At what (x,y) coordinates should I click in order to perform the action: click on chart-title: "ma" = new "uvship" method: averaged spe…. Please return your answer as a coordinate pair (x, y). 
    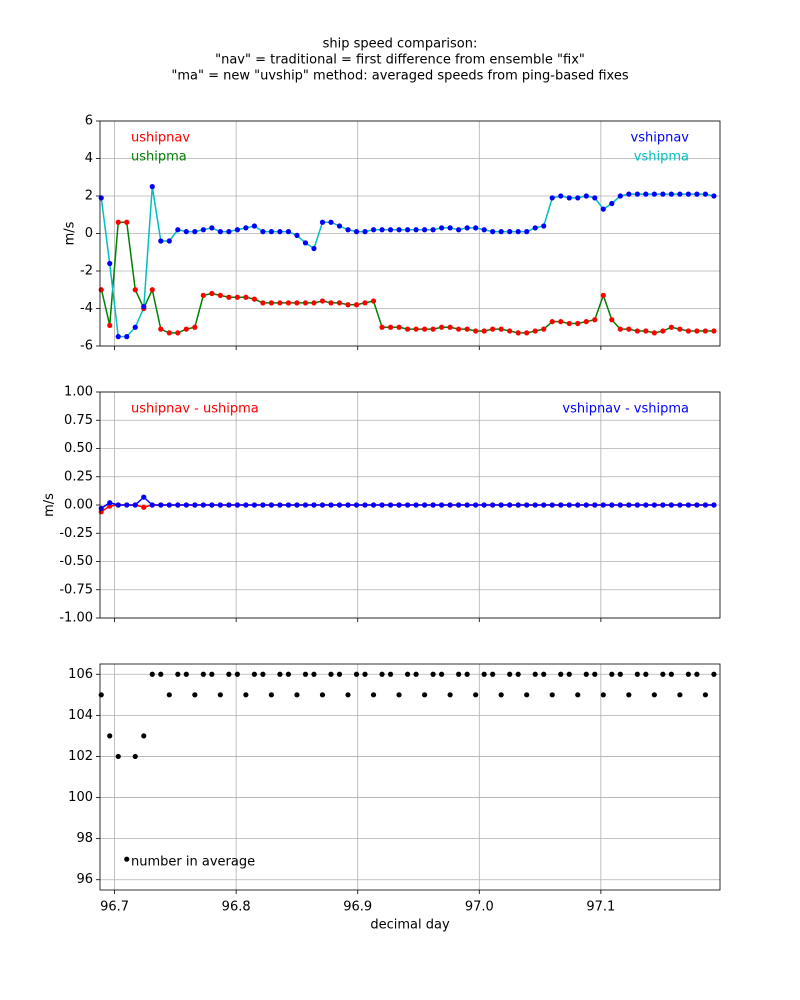
    Looking at the image, I should click on (399, 76).